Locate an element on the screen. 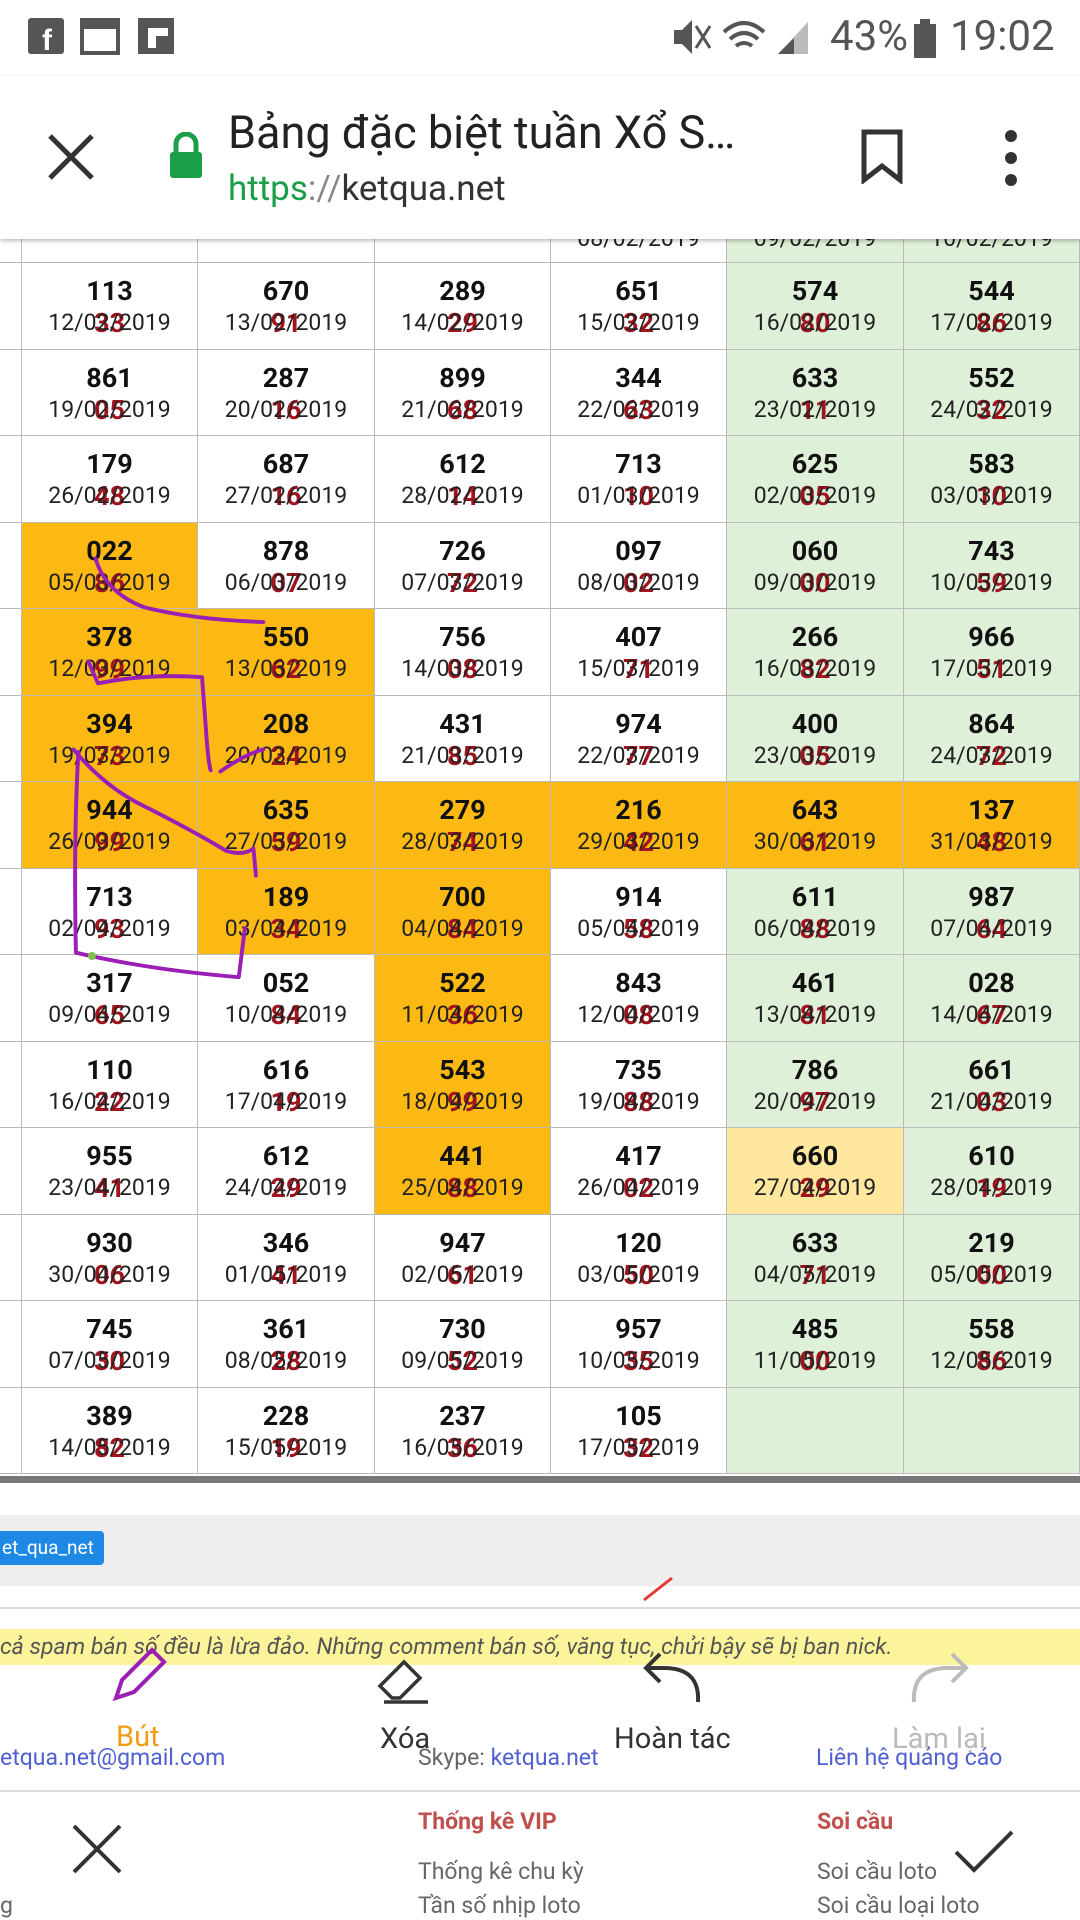 This screenshot has height=1920, width=1080. table-cell: 08/02/2019 is located at coordinates (639, 251).